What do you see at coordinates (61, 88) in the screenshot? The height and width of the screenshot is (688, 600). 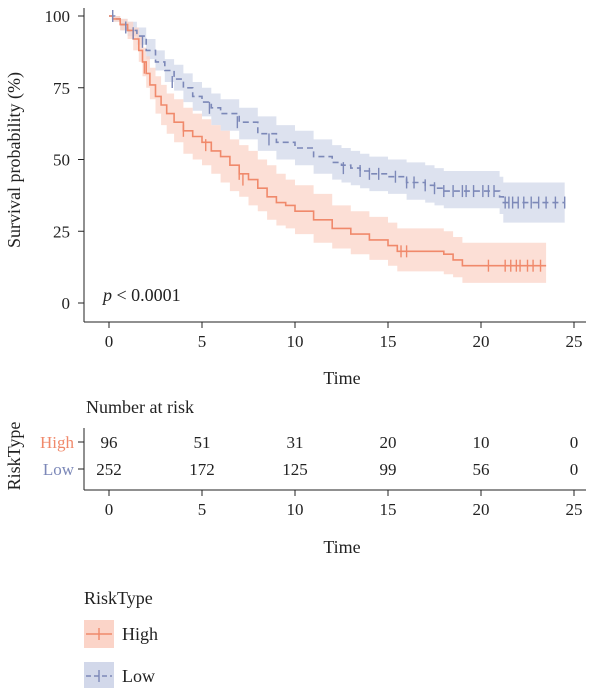 I see `y-tick-label: 75` at bounding box center [61, 88].